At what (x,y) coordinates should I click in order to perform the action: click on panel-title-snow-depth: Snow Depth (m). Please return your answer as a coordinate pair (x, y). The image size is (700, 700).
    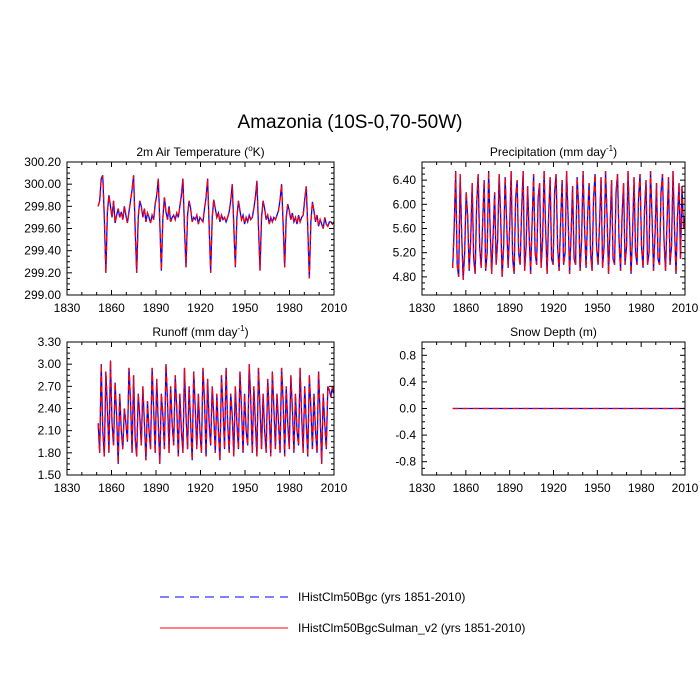
    Looking at the image, I should click on (553, 332).